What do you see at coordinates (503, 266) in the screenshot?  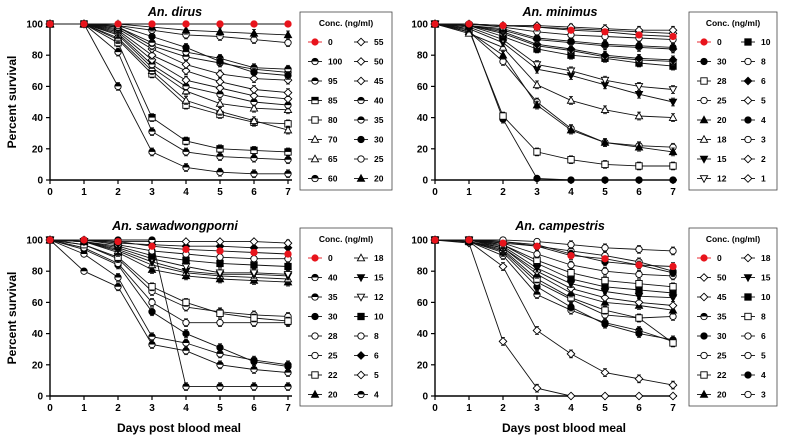 I see `point-45-day2` at bounding box center [503, 266].